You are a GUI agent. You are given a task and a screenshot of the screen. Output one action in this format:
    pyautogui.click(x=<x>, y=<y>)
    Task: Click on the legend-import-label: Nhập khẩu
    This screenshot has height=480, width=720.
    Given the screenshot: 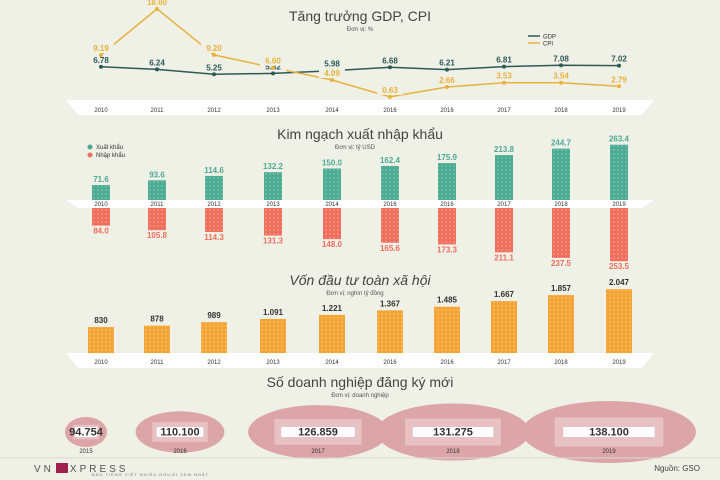 What is the action you would take?
    pyautogui.click(x=110, y=155)
    